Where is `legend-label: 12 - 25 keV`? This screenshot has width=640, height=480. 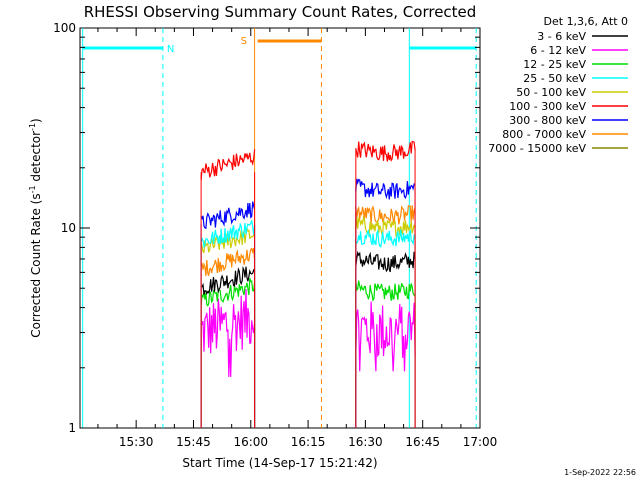 legend-label: 12 - 25 keV is located at coordinates (554, 64).